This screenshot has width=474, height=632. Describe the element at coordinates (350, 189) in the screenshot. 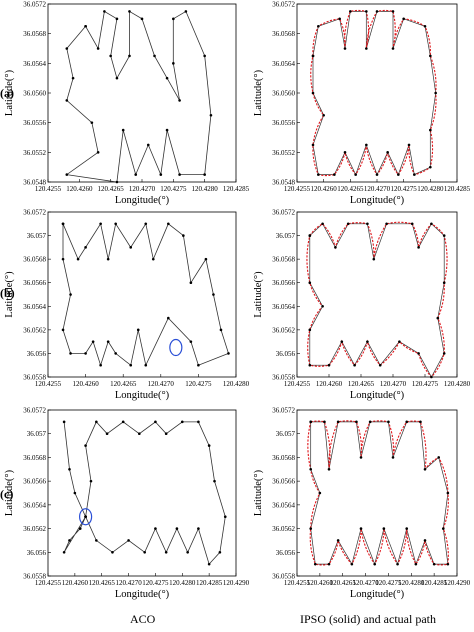

I see `x-tick-label: 120.4265` at that location.